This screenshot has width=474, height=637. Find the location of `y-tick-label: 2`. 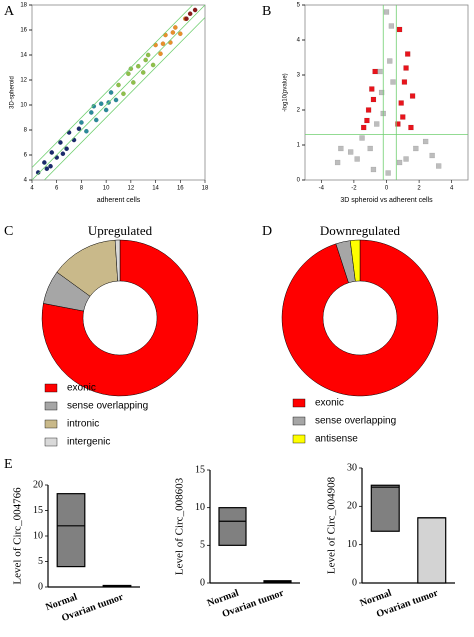

y-tick-label: 2 is located at coordinates (299, 111).